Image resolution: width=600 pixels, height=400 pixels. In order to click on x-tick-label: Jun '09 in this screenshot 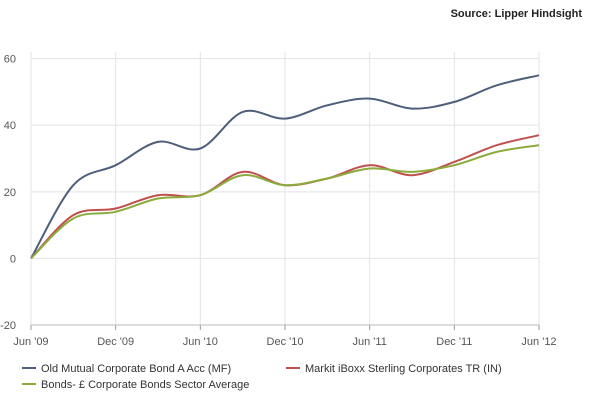, I will do `click(30, 342)`.